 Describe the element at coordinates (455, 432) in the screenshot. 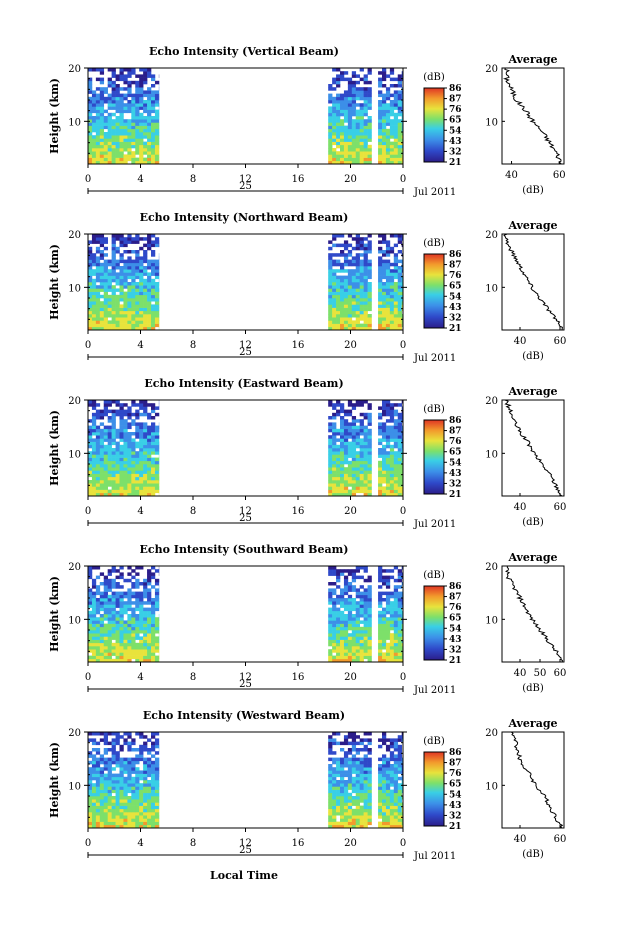

I see `colorbar-tick-label: 87` at that location.